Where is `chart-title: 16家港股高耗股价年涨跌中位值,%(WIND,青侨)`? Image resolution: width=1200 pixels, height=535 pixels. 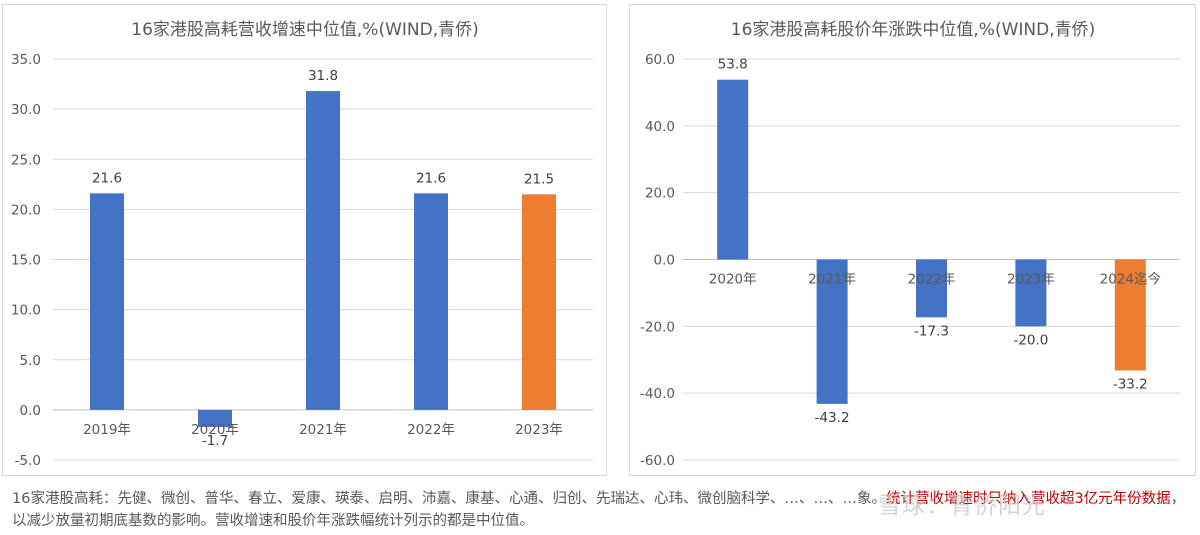 chart-title: 16家港股高耗股价年涨跌中位值,%(WIND,青侨) is located at coordinates (913, 30).